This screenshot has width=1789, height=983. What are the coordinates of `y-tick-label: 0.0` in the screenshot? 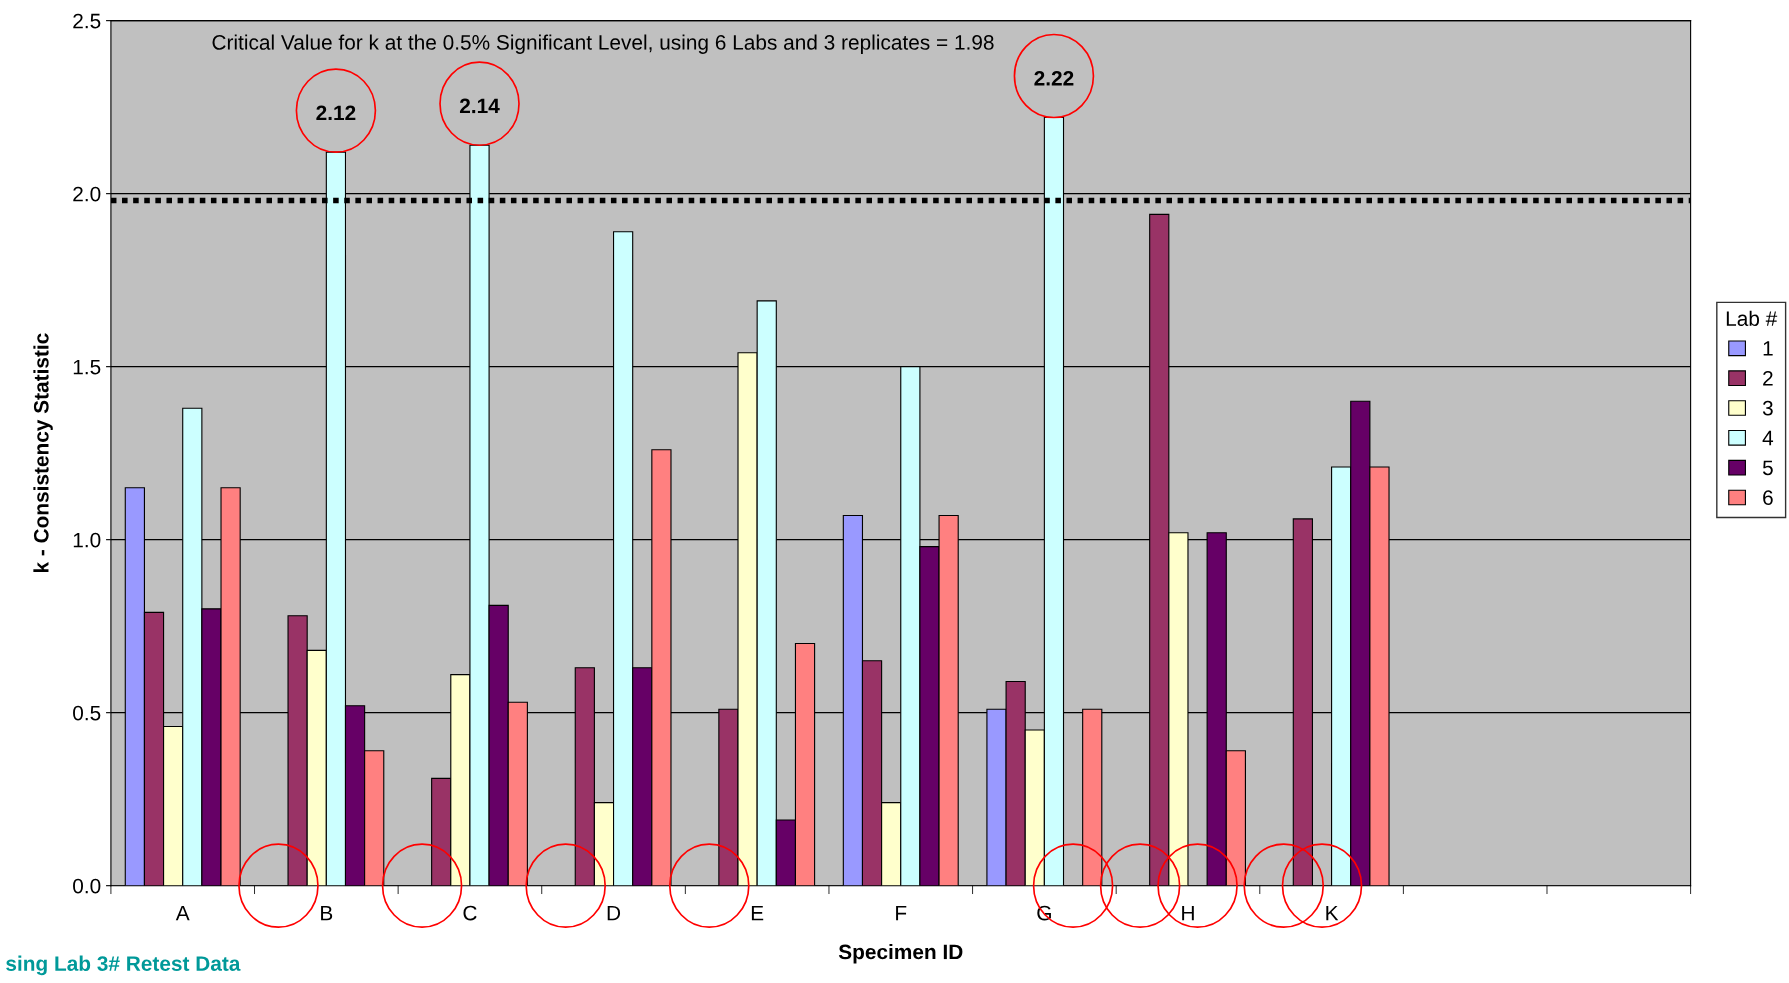 It's located at (87, 886).